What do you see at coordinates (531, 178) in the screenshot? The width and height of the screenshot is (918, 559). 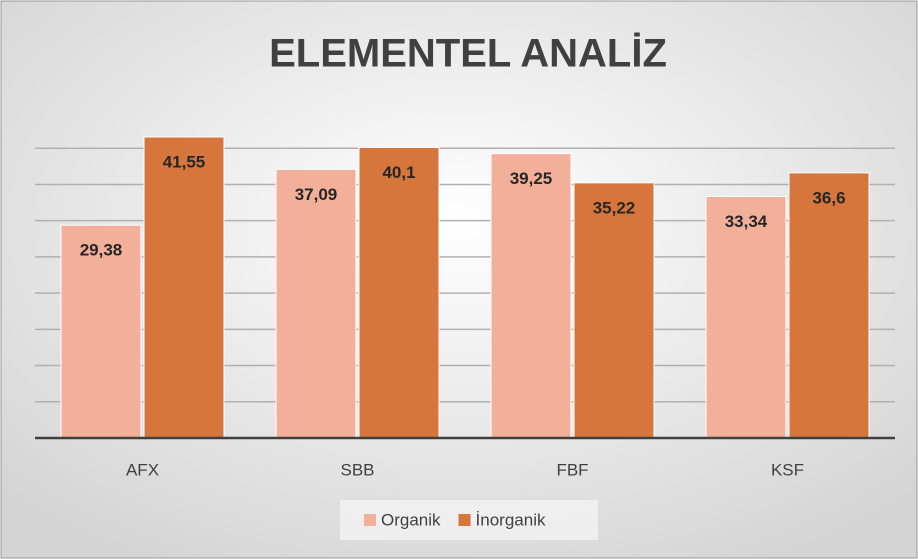 I see `data-label: 39,25` at bounding box center [531, 178].